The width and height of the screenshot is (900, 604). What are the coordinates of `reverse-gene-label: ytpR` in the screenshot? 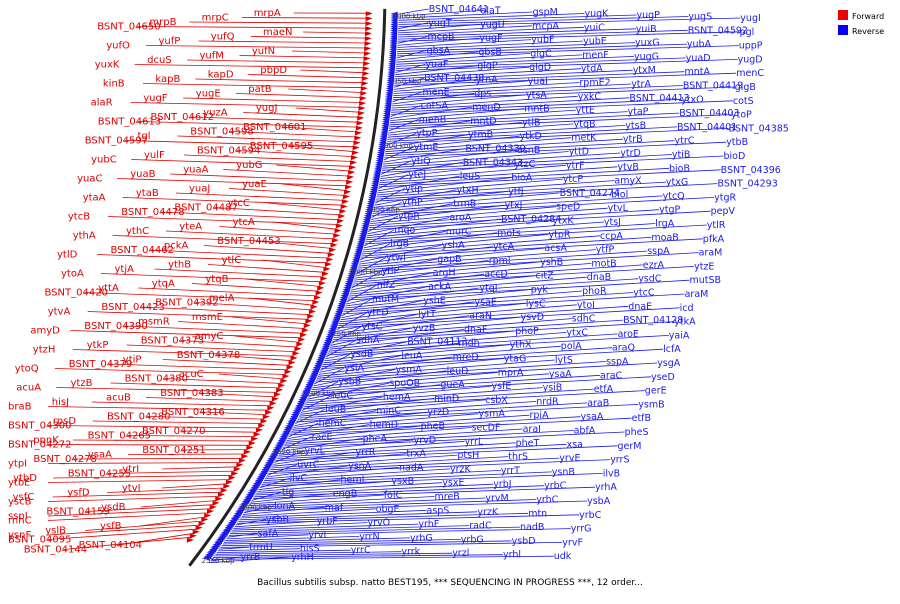 It's located at (409, 216).